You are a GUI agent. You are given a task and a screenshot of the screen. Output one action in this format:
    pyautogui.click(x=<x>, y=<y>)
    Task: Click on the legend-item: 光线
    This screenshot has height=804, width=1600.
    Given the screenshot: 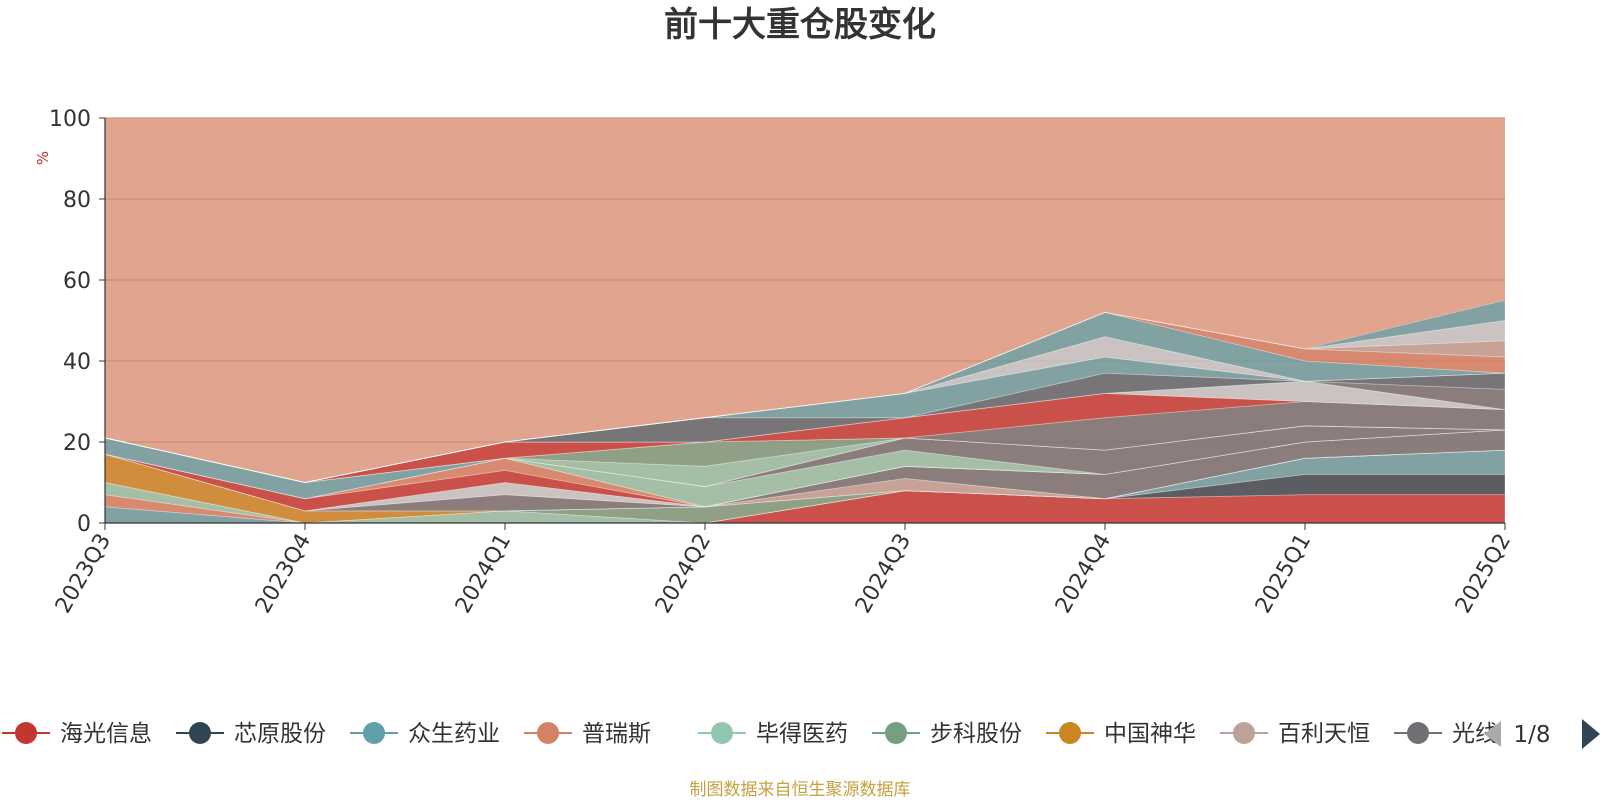 What is the action you would take?
    pyautogui.click(x=1446, y=734)
    